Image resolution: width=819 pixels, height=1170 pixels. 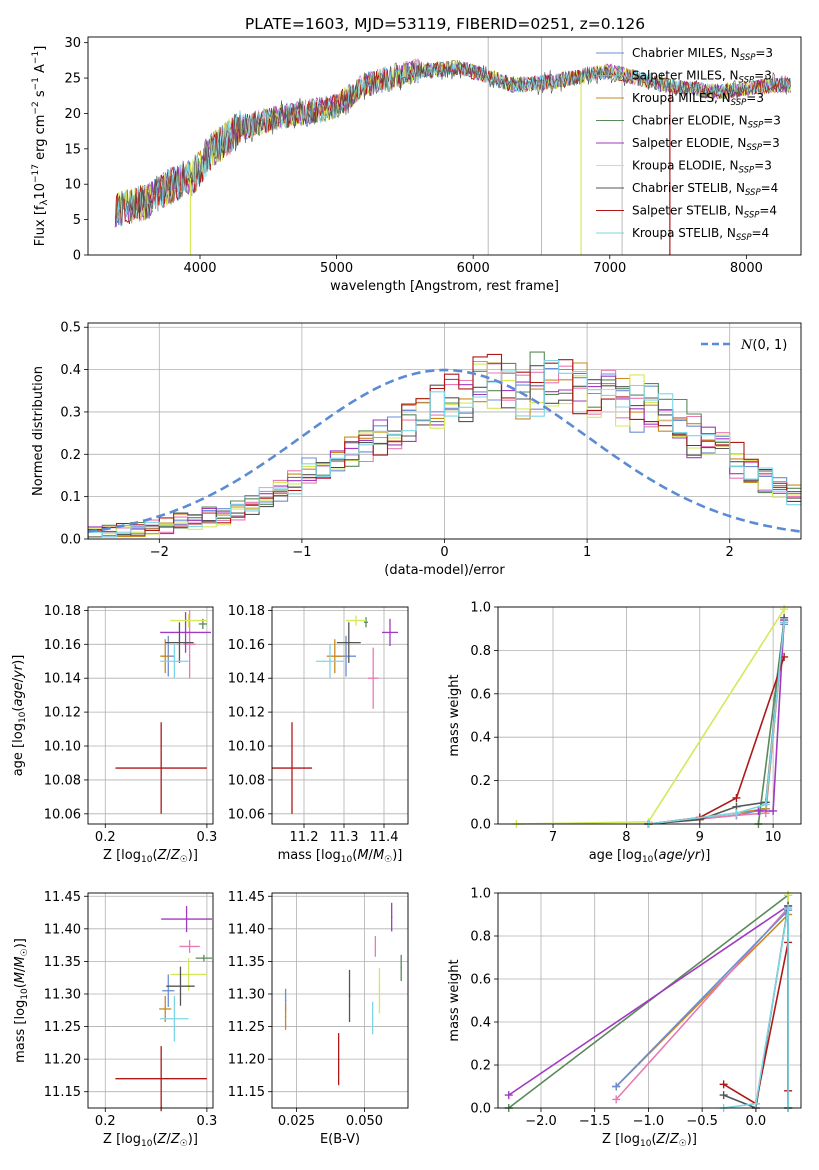 What do you see at coordinates (77, 256) in the screenshot?
I see `y-tick-label: 0` at bounding box center [77, 256].